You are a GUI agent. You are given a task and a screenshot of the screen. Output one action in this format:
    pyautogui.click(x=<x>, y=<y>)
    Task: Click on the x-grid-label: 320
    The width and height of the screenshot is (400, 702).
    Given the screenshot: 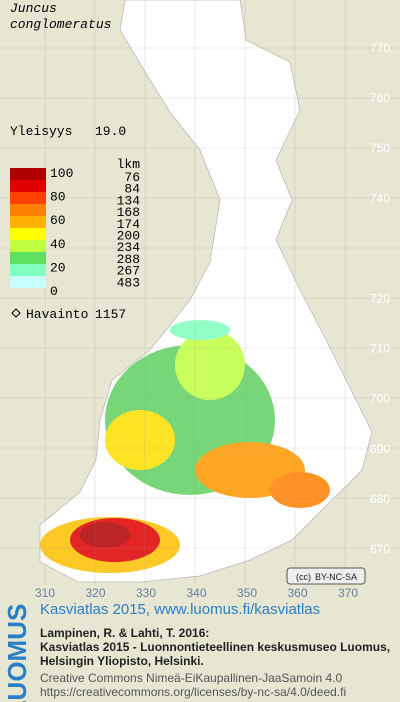 What is the action you would take?
    pyautogui.click(x=95, y=593)
    